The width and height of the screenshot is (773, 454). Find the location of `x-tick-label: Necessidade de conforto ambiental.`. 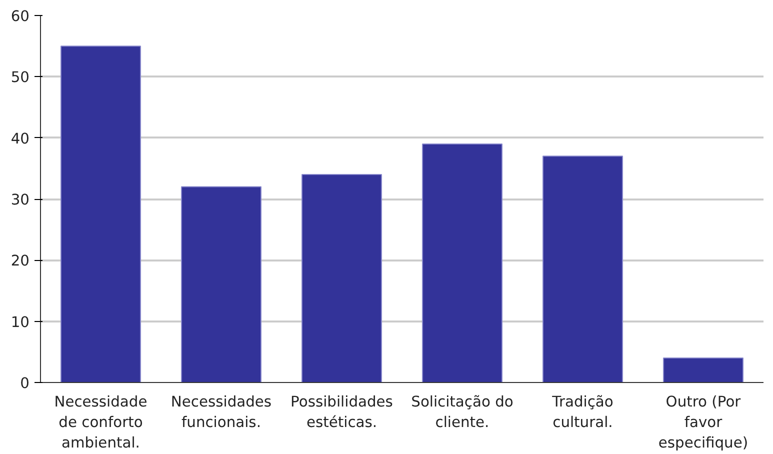

x-tick-label: Necessidade de conforto ambiental. is located at coordinates (101, 423).